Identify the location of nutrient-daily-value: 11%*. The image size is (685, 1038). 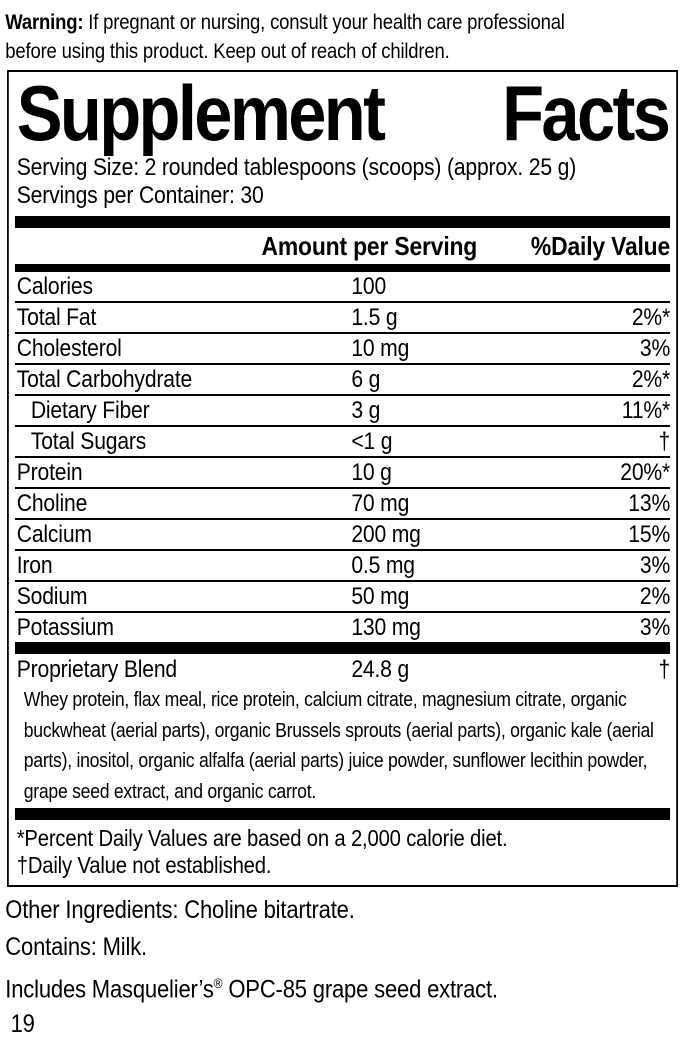
(646, 410).